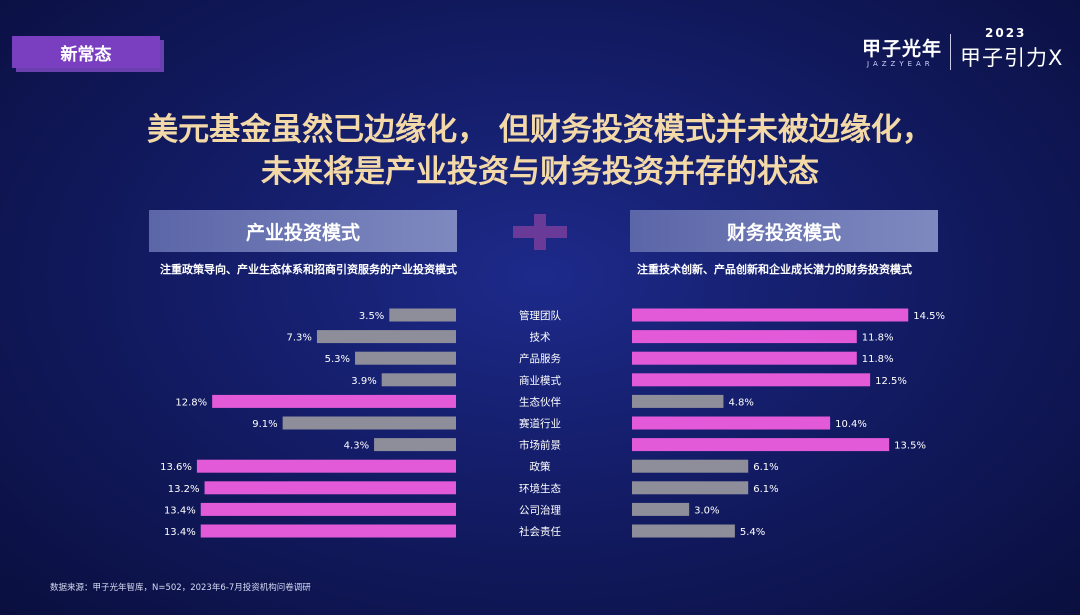 This screenshot has width=1080, height=615. What do you see at coordinates (540, 509) in the screenshot?
I see `category-label: 公司治理` at bounding box center [540, 509].